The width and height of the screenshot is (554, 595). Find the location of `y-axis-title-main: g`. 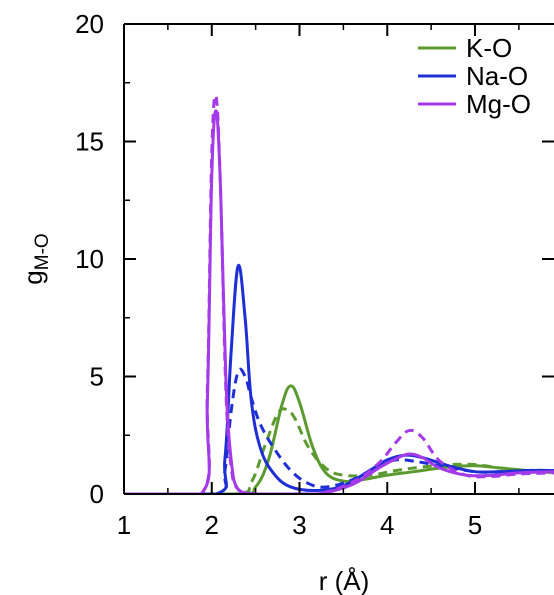

y-axis-title-main: g is located at coordinates (33, 277).